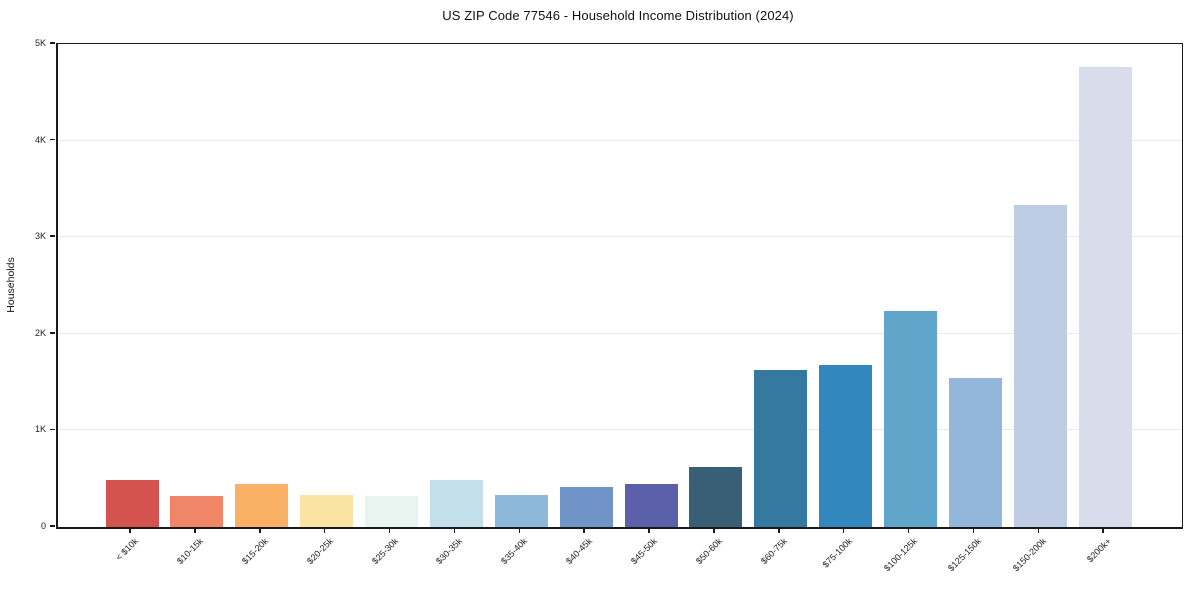 Image resolution: width=1189 pixels, height=590 pixels. I want to click on y-axis-label: Households, so click(11, 285).